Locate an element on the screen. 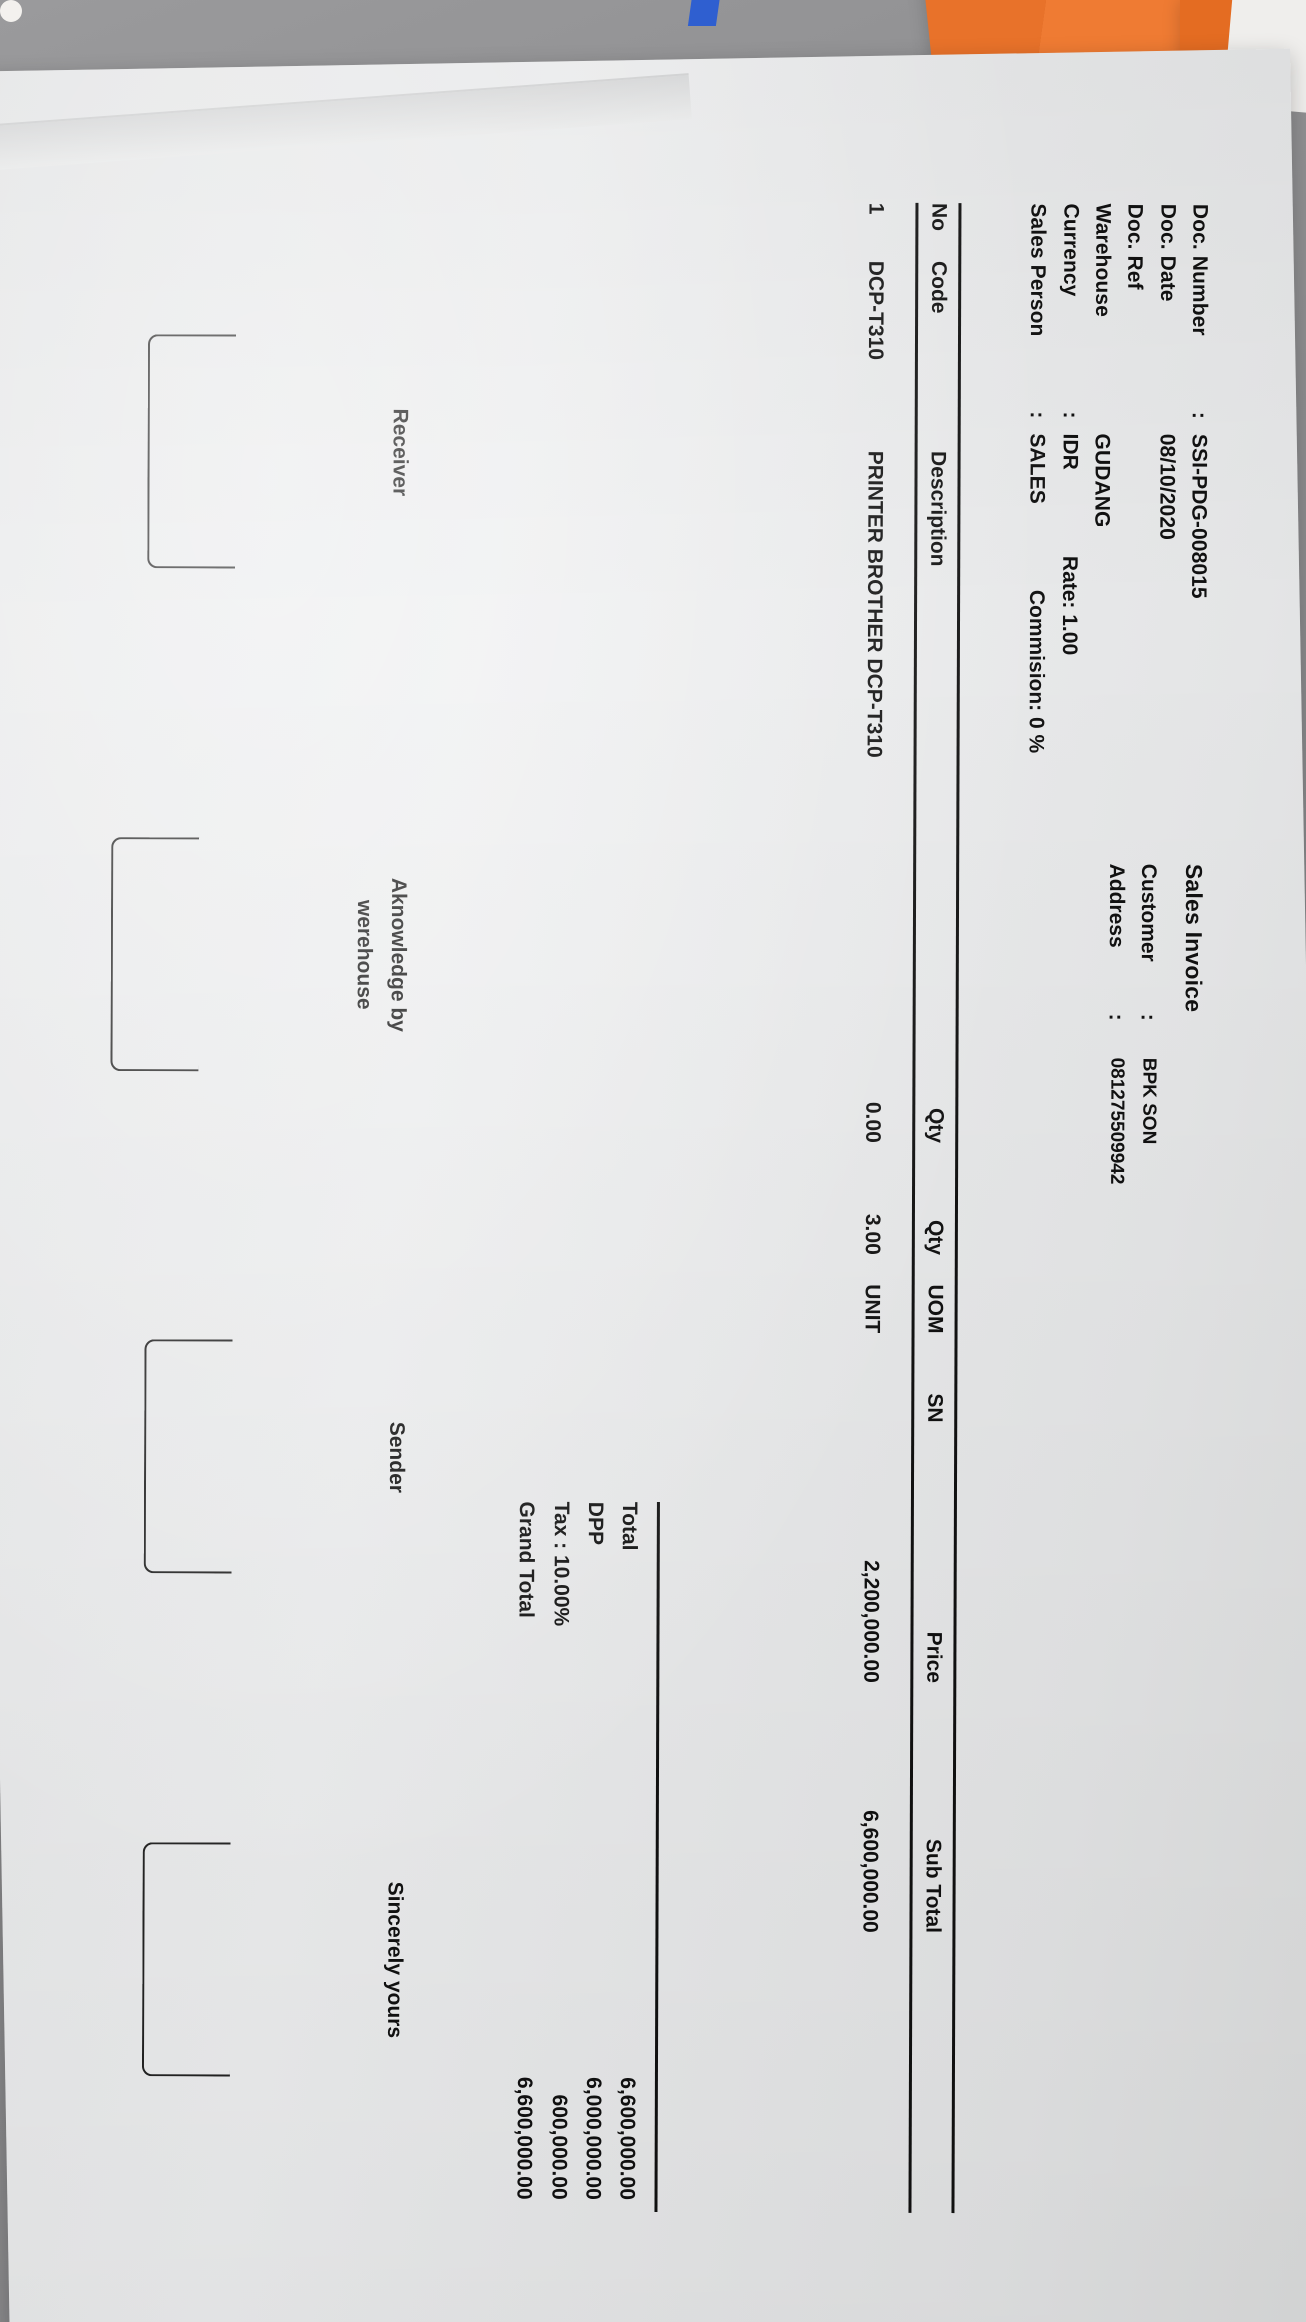 The height and width of the screenshot is (2322, 1306). total-row-dpp: DPP 6,000,000.00 is located at coordinates (593, 1857).